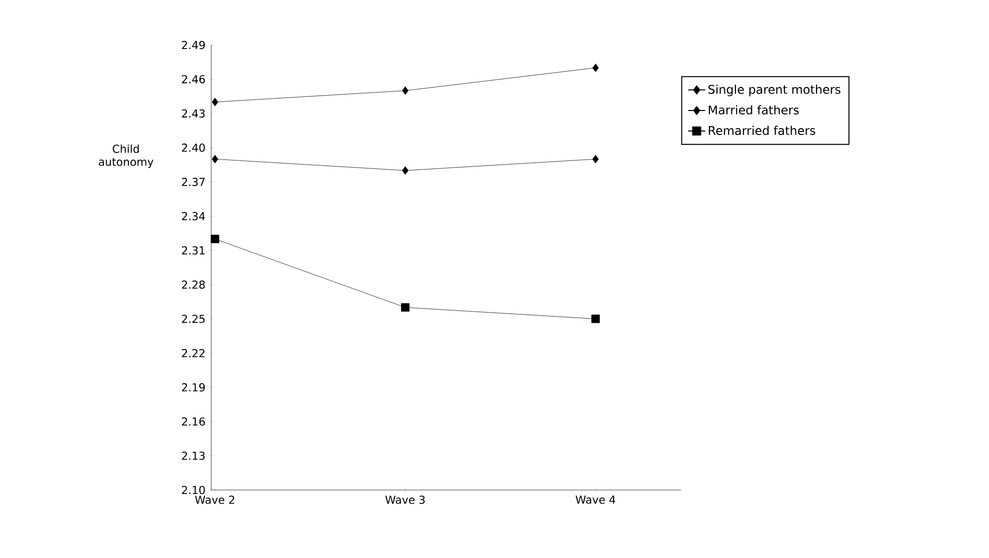 The width and height of the screenshot is (989, 558). What do you see at coordinates (193, 79) in the screenshot?
I see `y-tick-label: 2.46` at bounding box center [193, 79].